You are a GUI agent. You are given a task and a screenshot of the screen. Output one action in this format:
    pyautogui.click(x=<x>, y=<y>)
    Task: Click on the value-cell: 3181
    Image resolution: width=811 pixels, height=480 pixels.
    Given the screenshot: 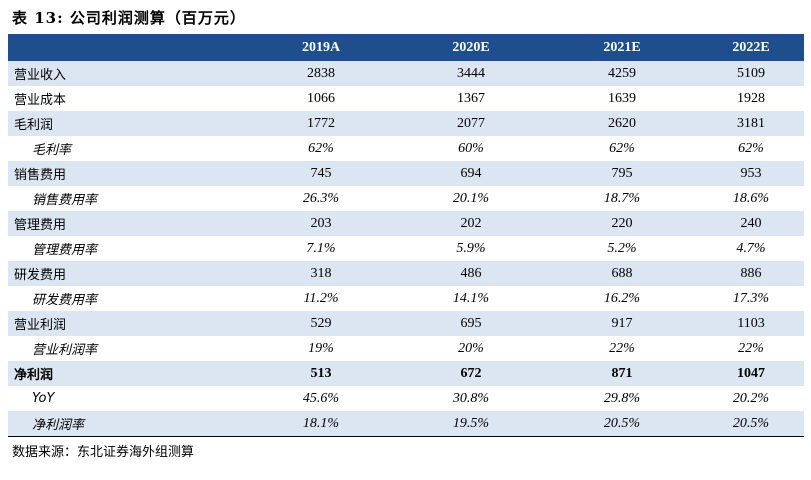 What is the action you would take?
    pyautogui.click(x=751, y=123)
    